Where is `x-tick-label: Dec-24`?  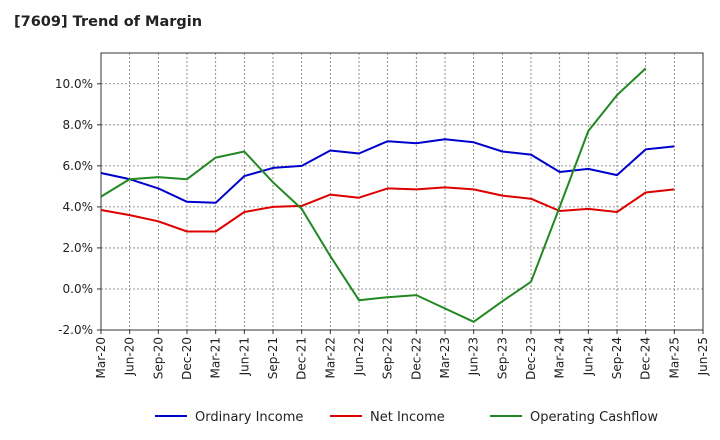 x-tick-label: Dec-24 is located at coordinates (646, 358).